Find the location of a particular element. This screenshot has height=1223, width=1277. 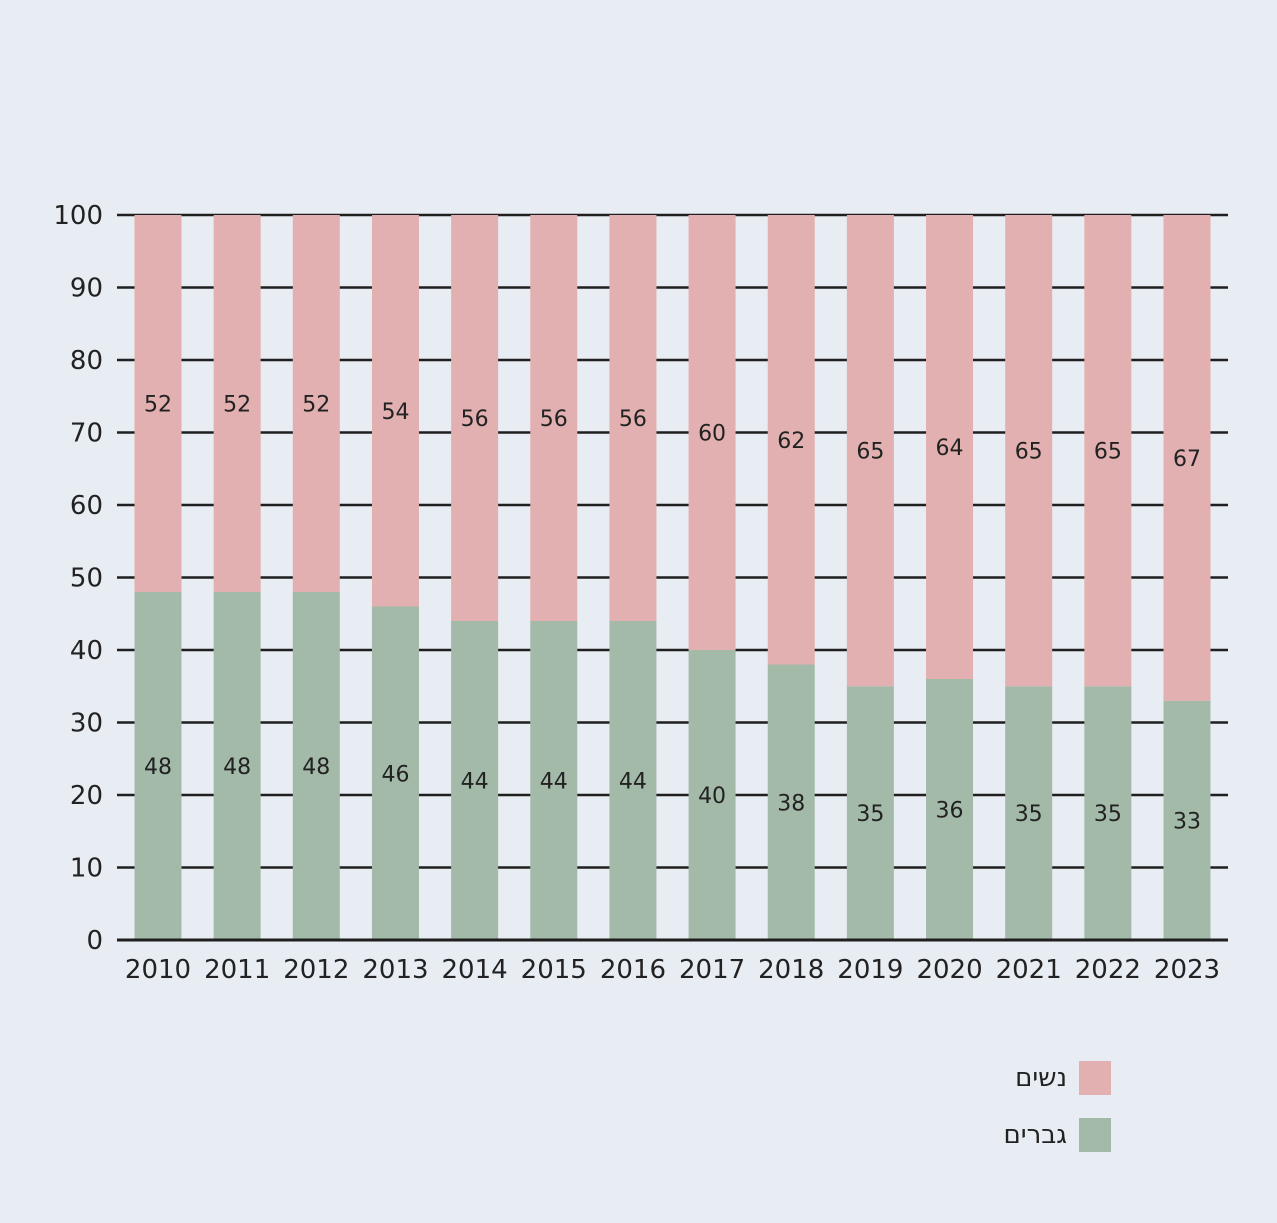

x-tick-label: 2022 is located at coordinates (1108, 970).